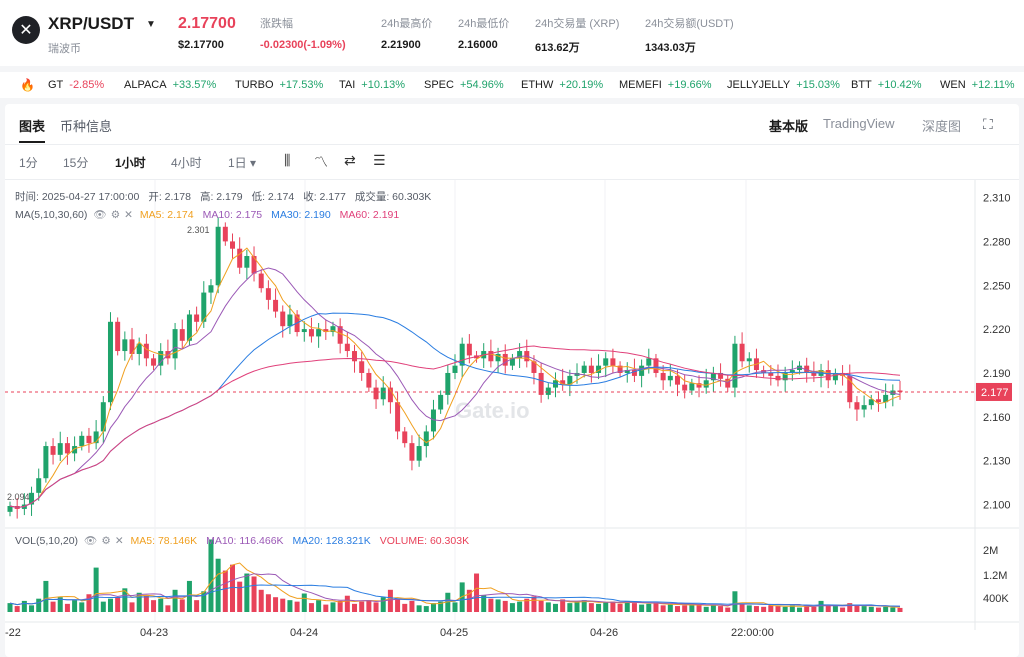 The width and height of the screenshot is (1024, 657). What do you see at coordinates (32, 126) in the screenshot?
I see `tab-chart: 图表` at bounding box center [32, 126].